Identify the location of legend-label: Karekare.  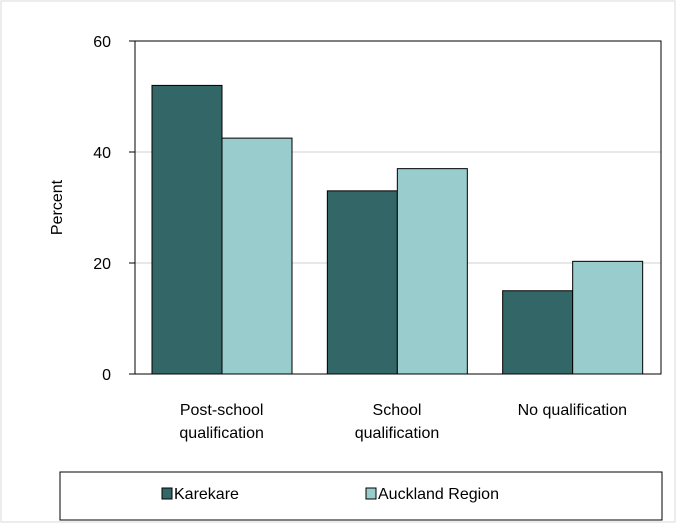
(206, 494).